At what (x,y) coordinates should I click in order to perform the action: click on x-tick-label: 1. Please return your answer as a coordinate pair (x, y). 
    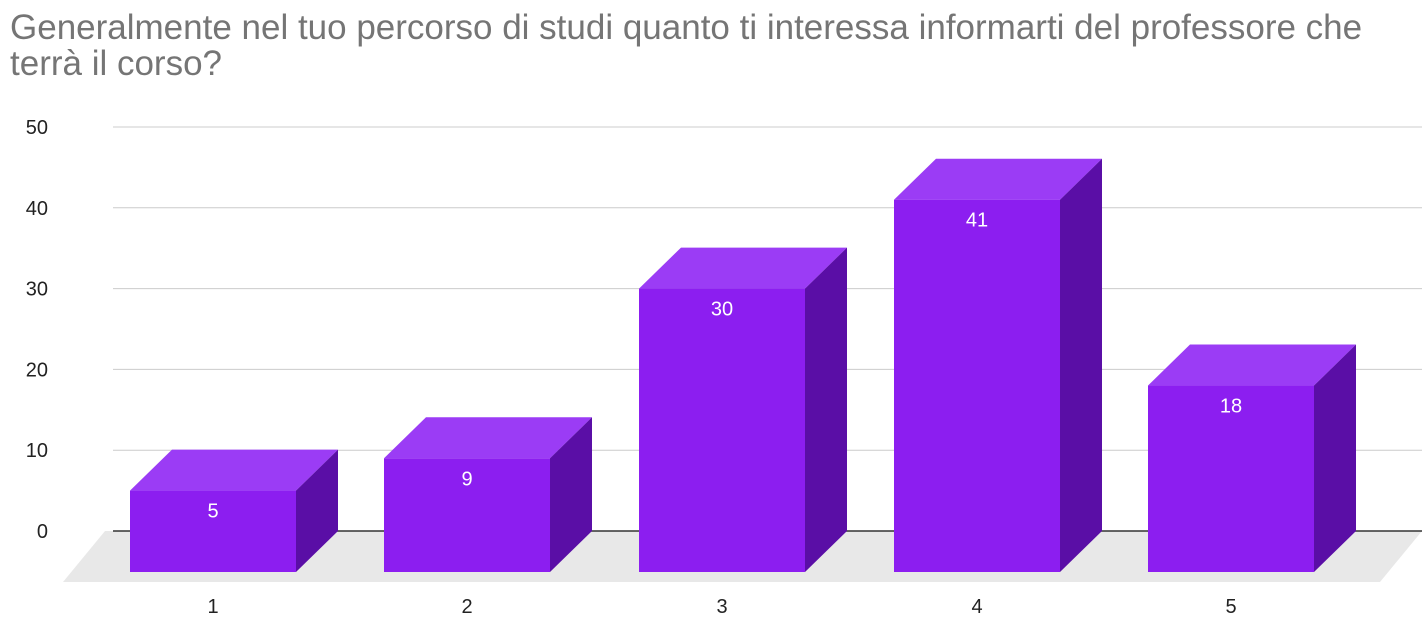
    Looking at the image, I should click on (212, 607).